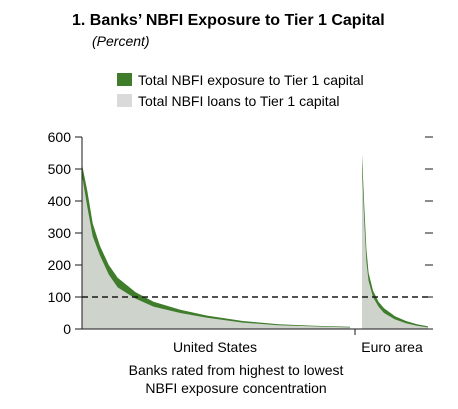 The height and width of the screenshot is (409, 458). I want to click on legend-label-exposure: Total NBFI exposure to Tier 1 capital, so click(251, 80).